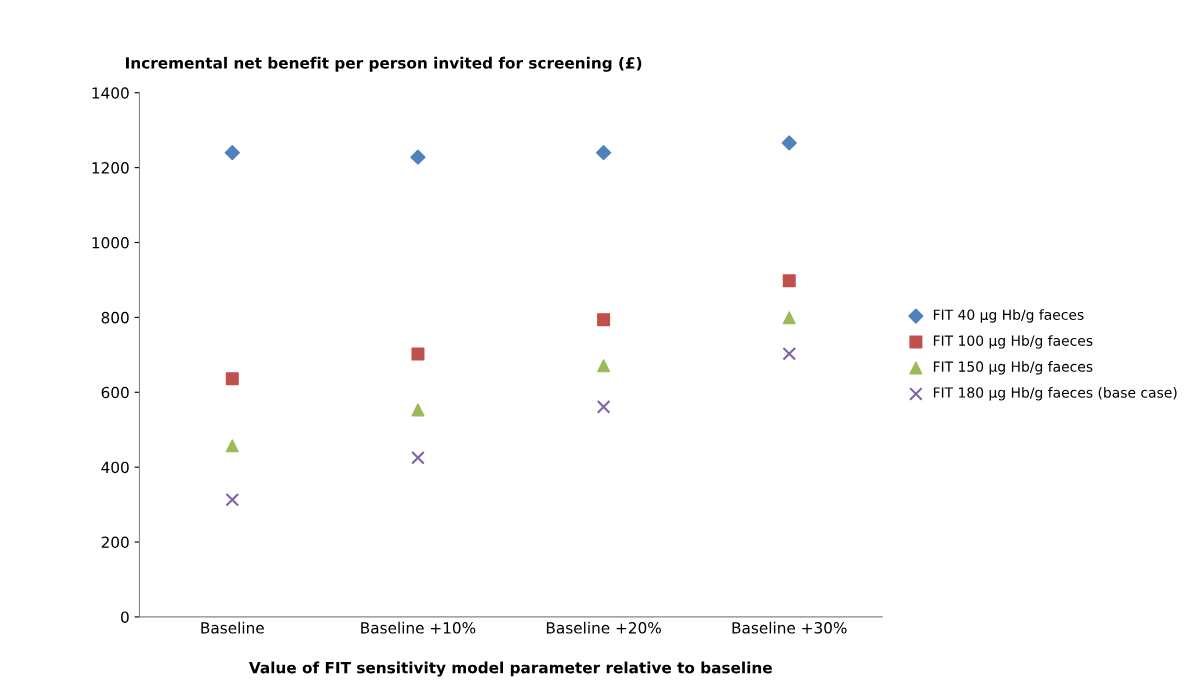 The image size is (1192, 687). What do you see at coordinates (232, 627) in the screenshot?
I see `x-tick-label: Baseline` at bounding box center [232, 627].